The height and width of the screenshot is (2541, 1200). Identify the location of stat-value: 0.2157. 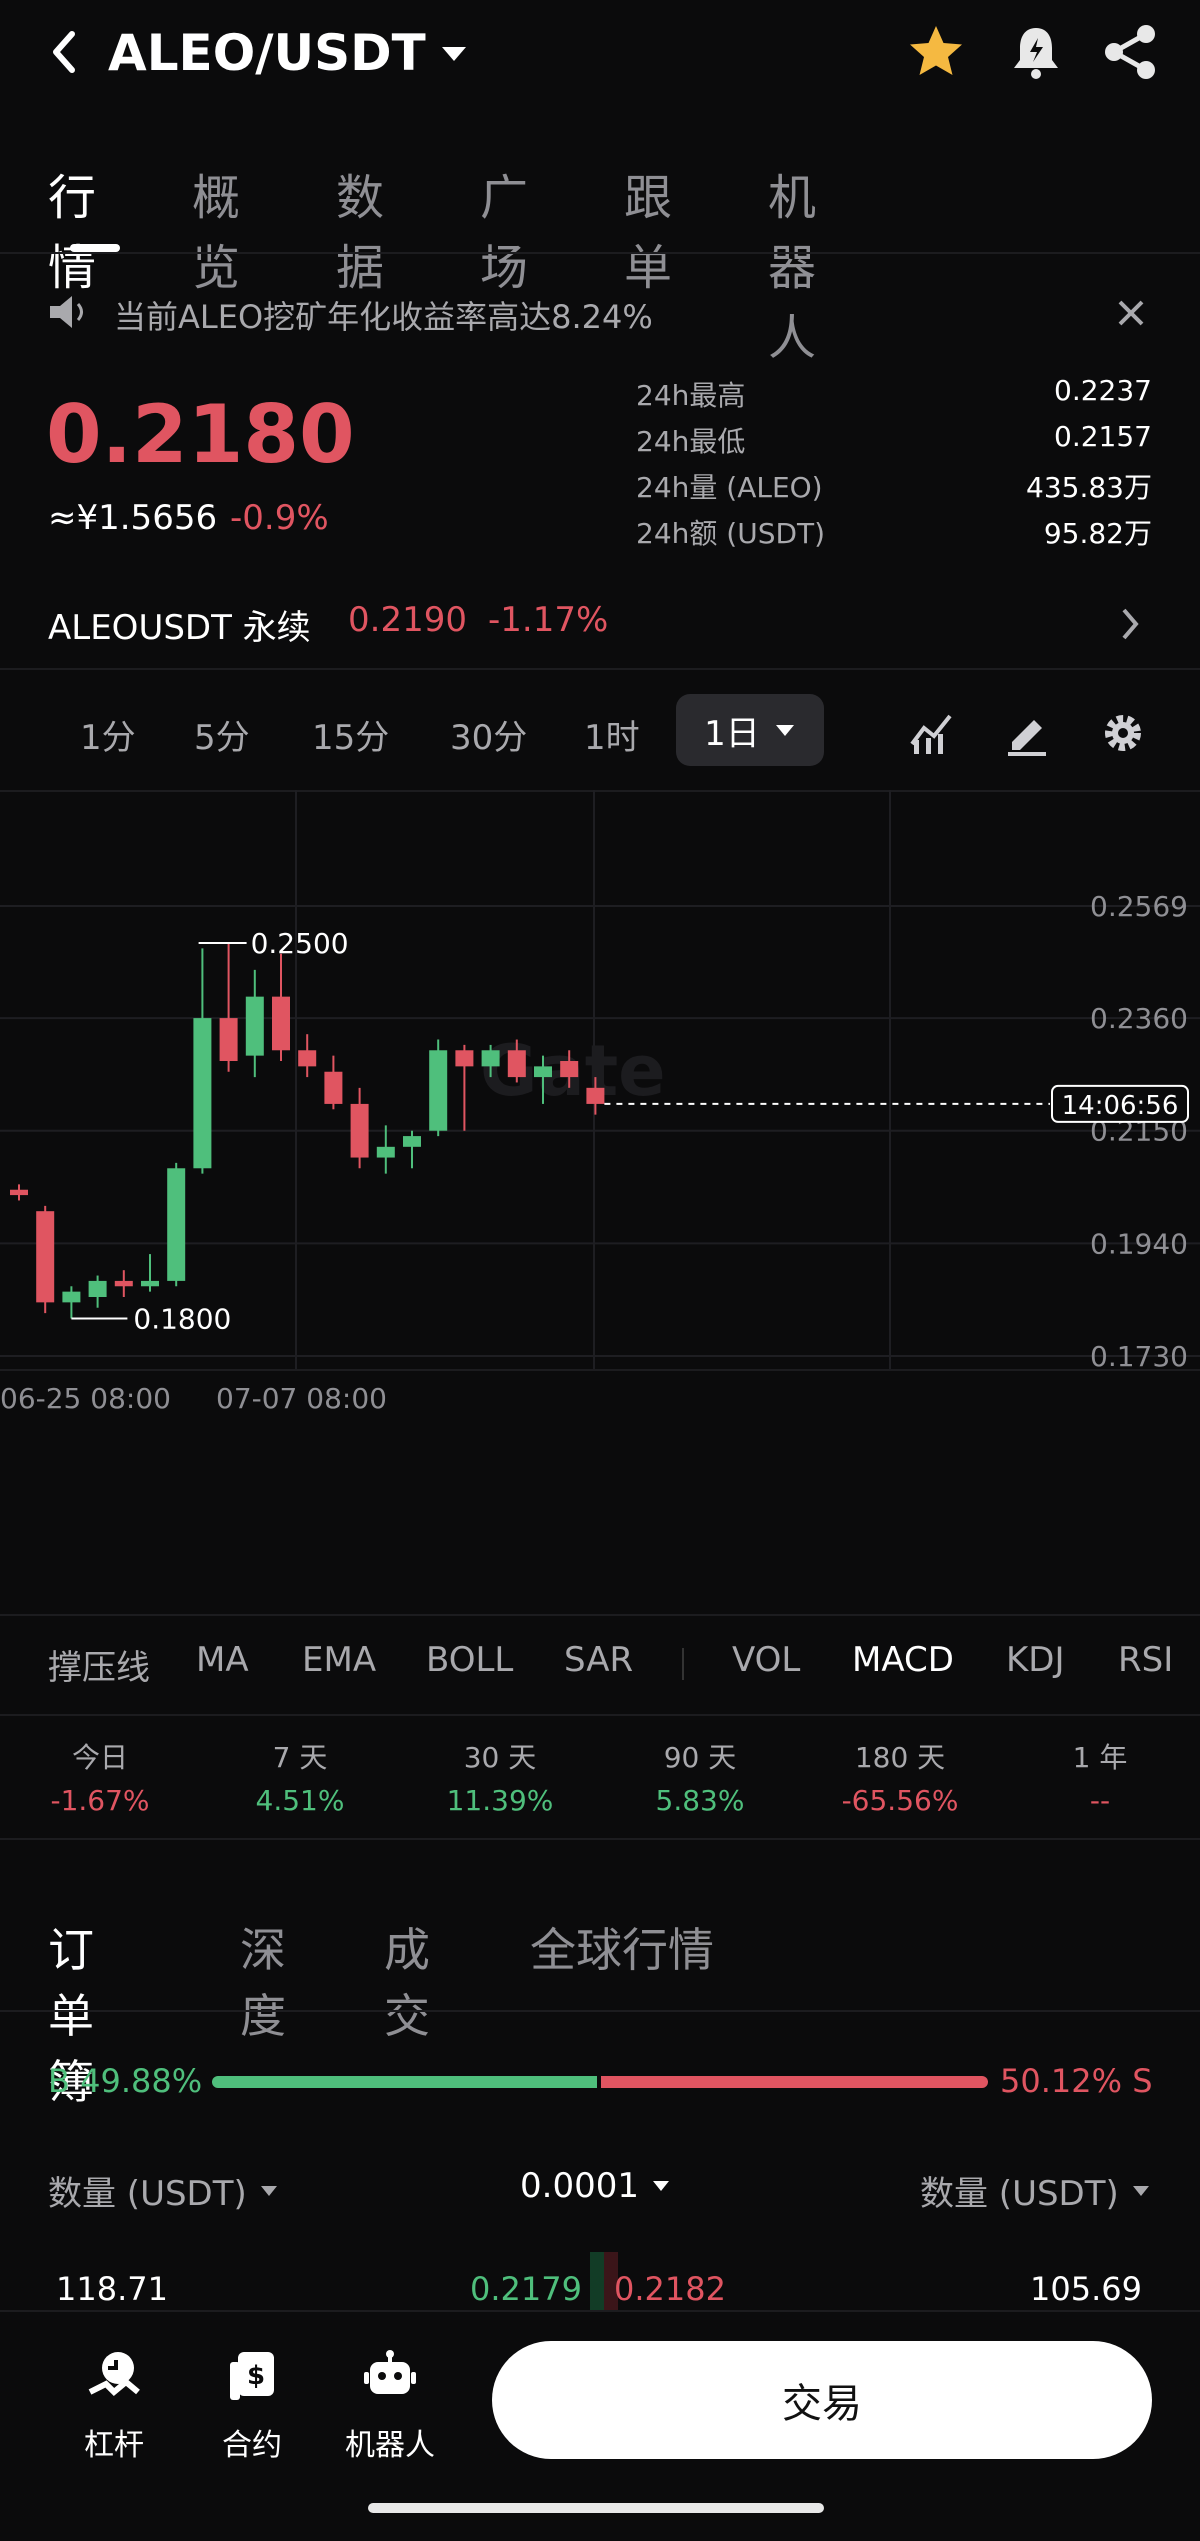
(1103, 436).